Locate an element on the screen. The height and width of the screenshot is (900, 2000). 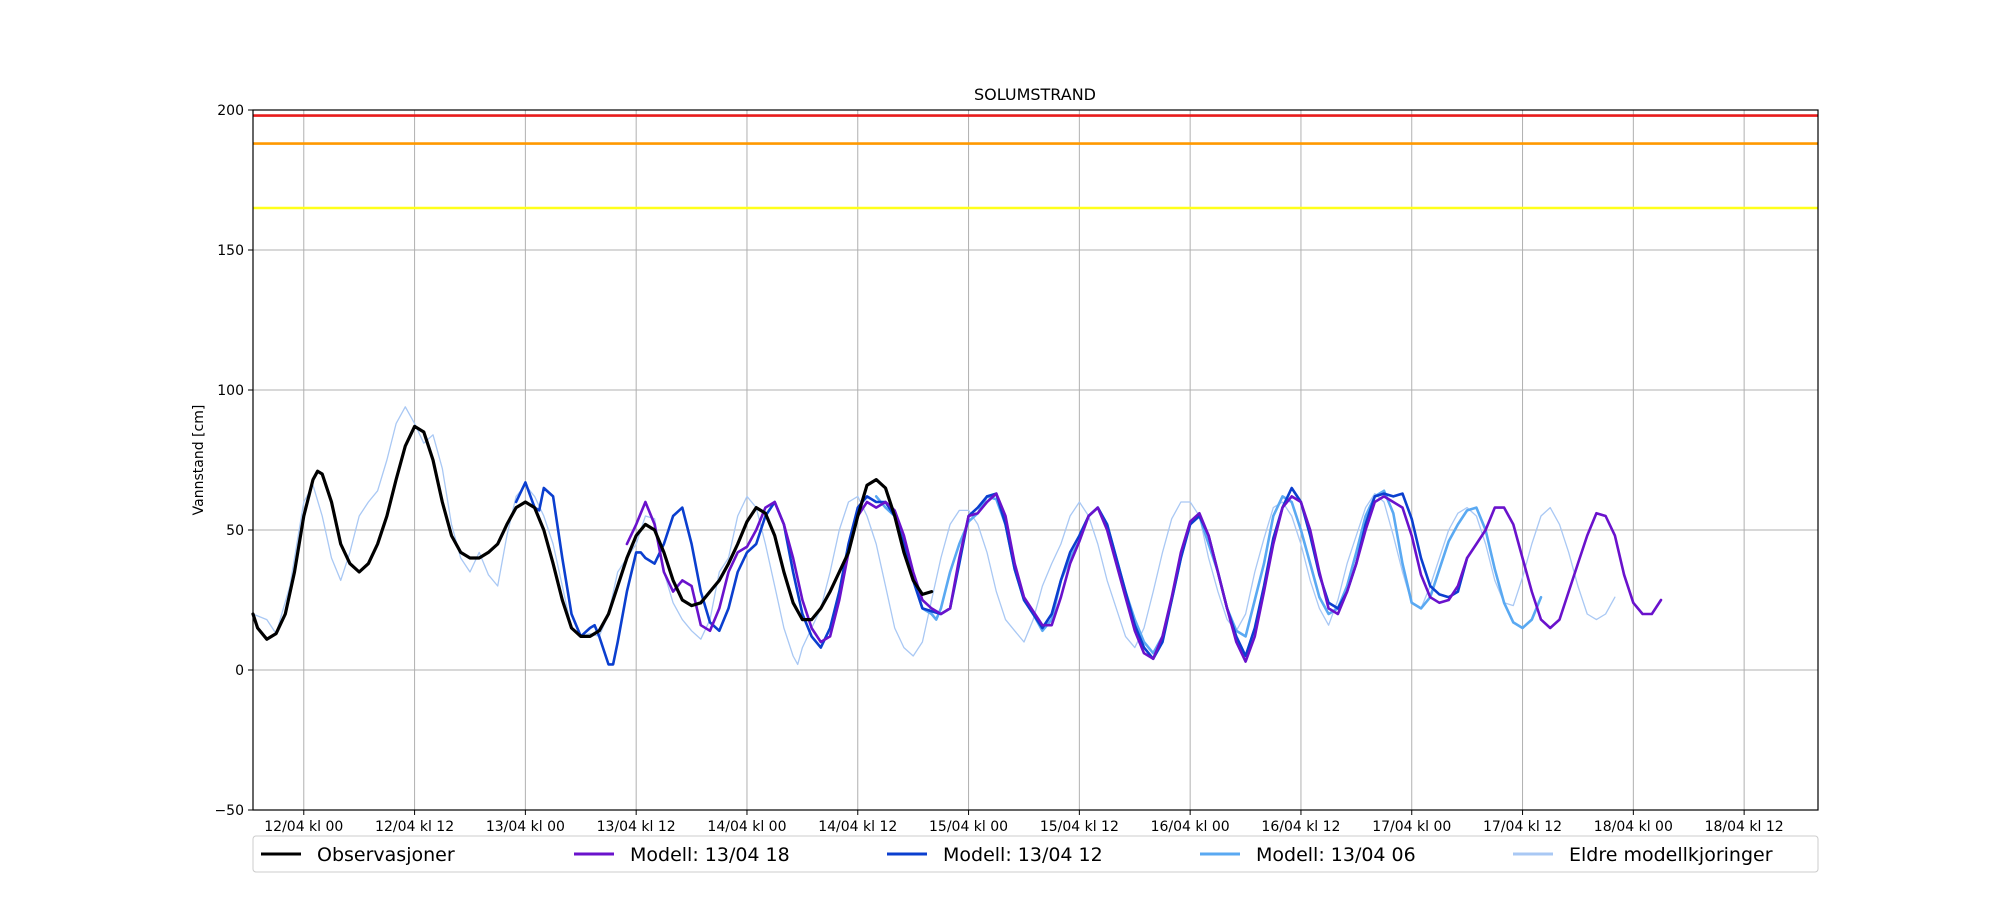
legend-label: Observasjoner is located at coordinates (386, 855).